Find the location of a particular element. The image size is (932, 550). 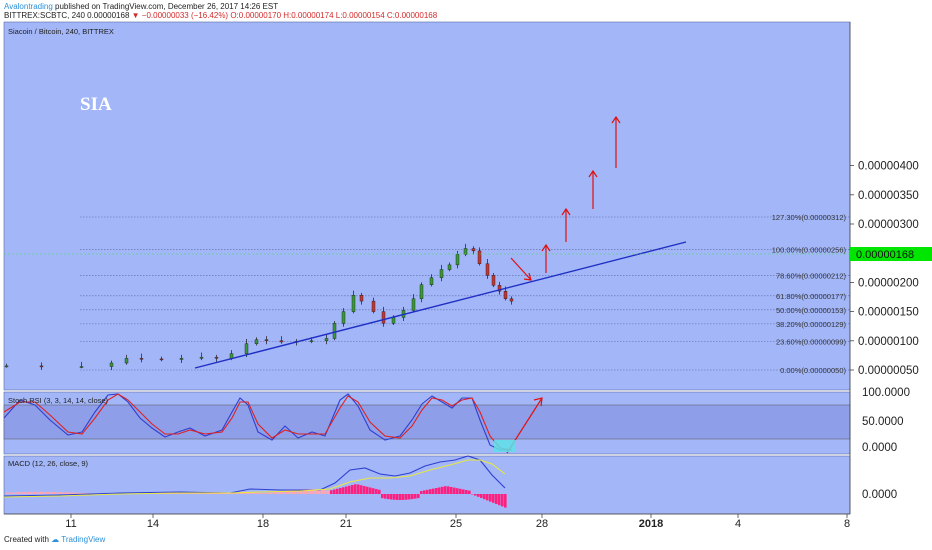

main-pane-title: Siacoin / Bitcoin, 240, BITTREX is located at coordinates (61, 31).